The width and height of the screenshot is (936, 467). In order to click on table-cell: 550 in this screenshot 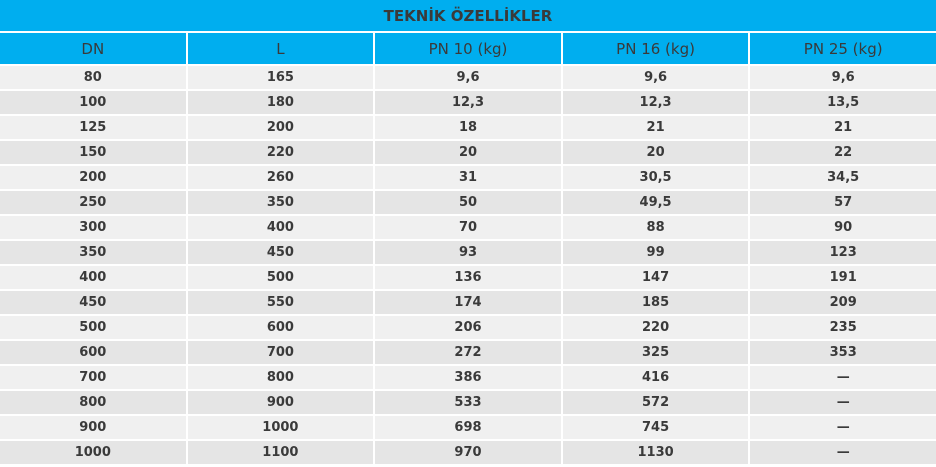, I will do `click(280, 302)`.